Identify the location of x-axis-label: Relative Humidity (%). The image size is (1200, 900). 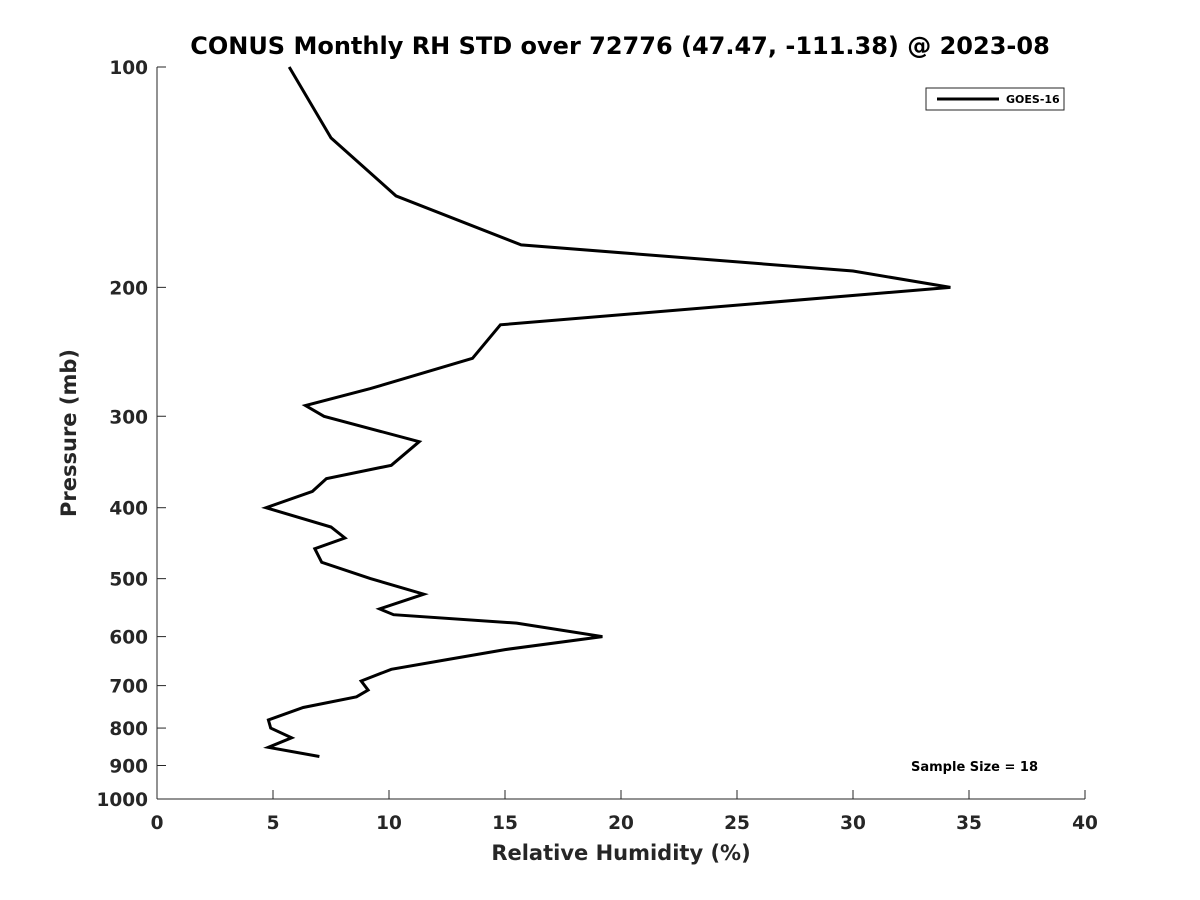
(620, 853).